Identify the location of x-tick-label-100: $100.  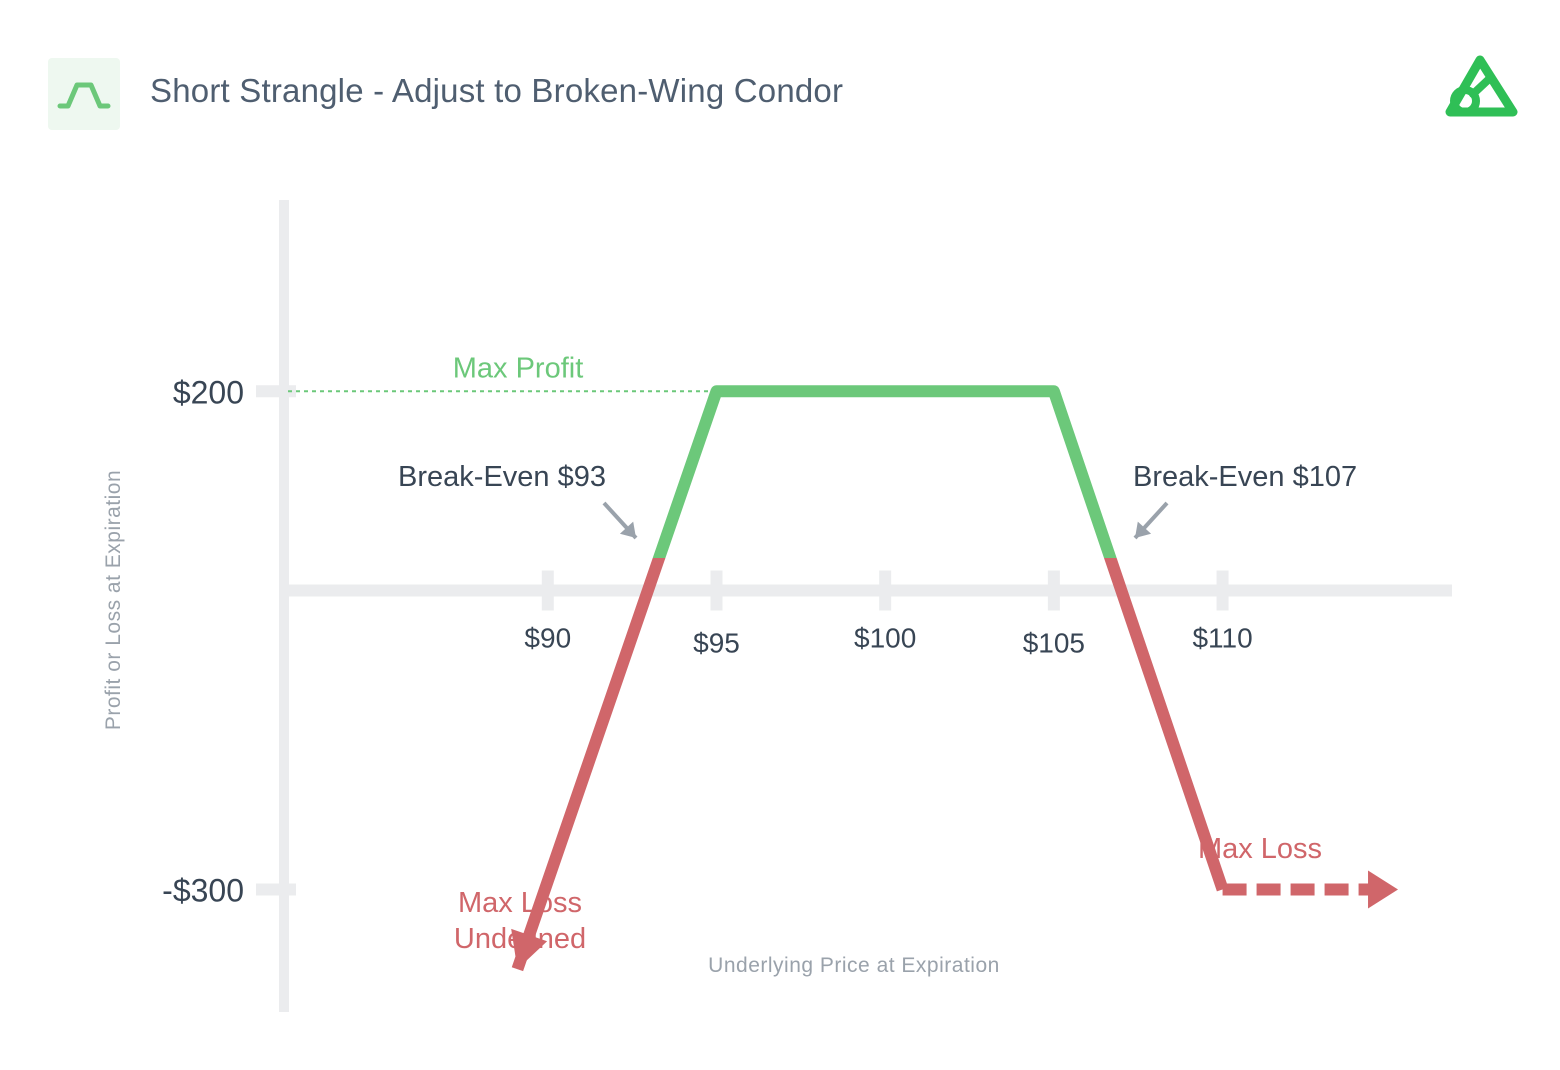
(885, 638).